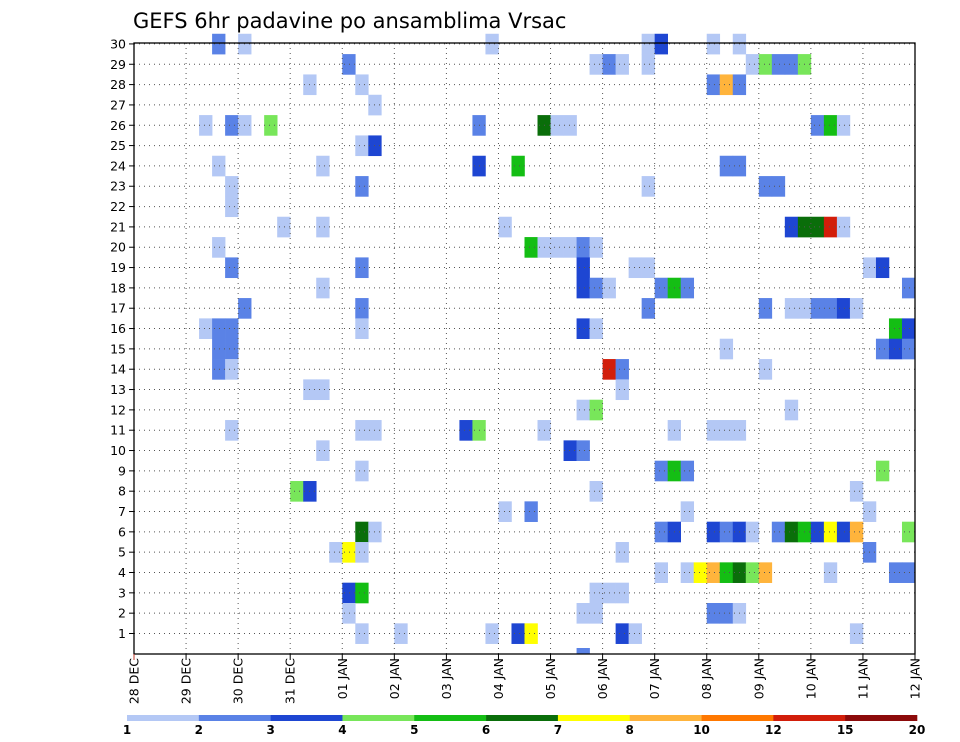 This screenshot has height=742, width=960. I want to click on y-tick-label: 10, so click(118, 450).